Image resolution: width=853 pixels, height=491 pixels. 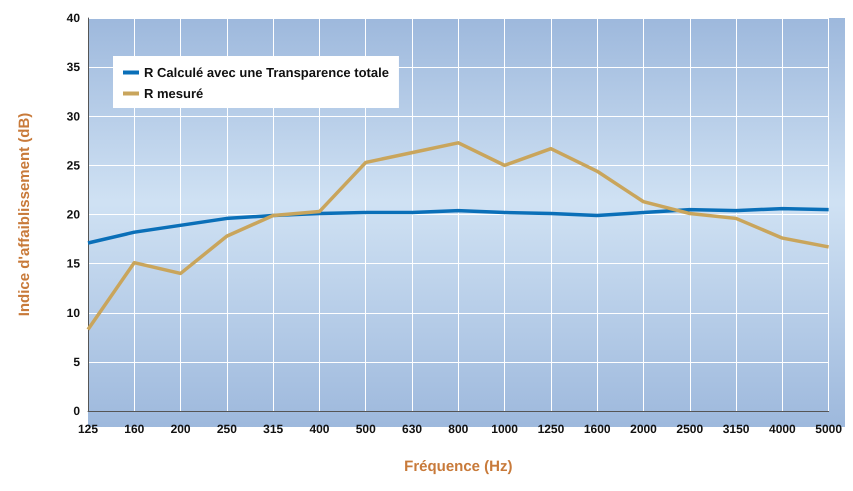 What do you see at coordinates (644, 429) in the screenshot?
I see `x-tick-label: 2000` at bounding box center [644, 429].